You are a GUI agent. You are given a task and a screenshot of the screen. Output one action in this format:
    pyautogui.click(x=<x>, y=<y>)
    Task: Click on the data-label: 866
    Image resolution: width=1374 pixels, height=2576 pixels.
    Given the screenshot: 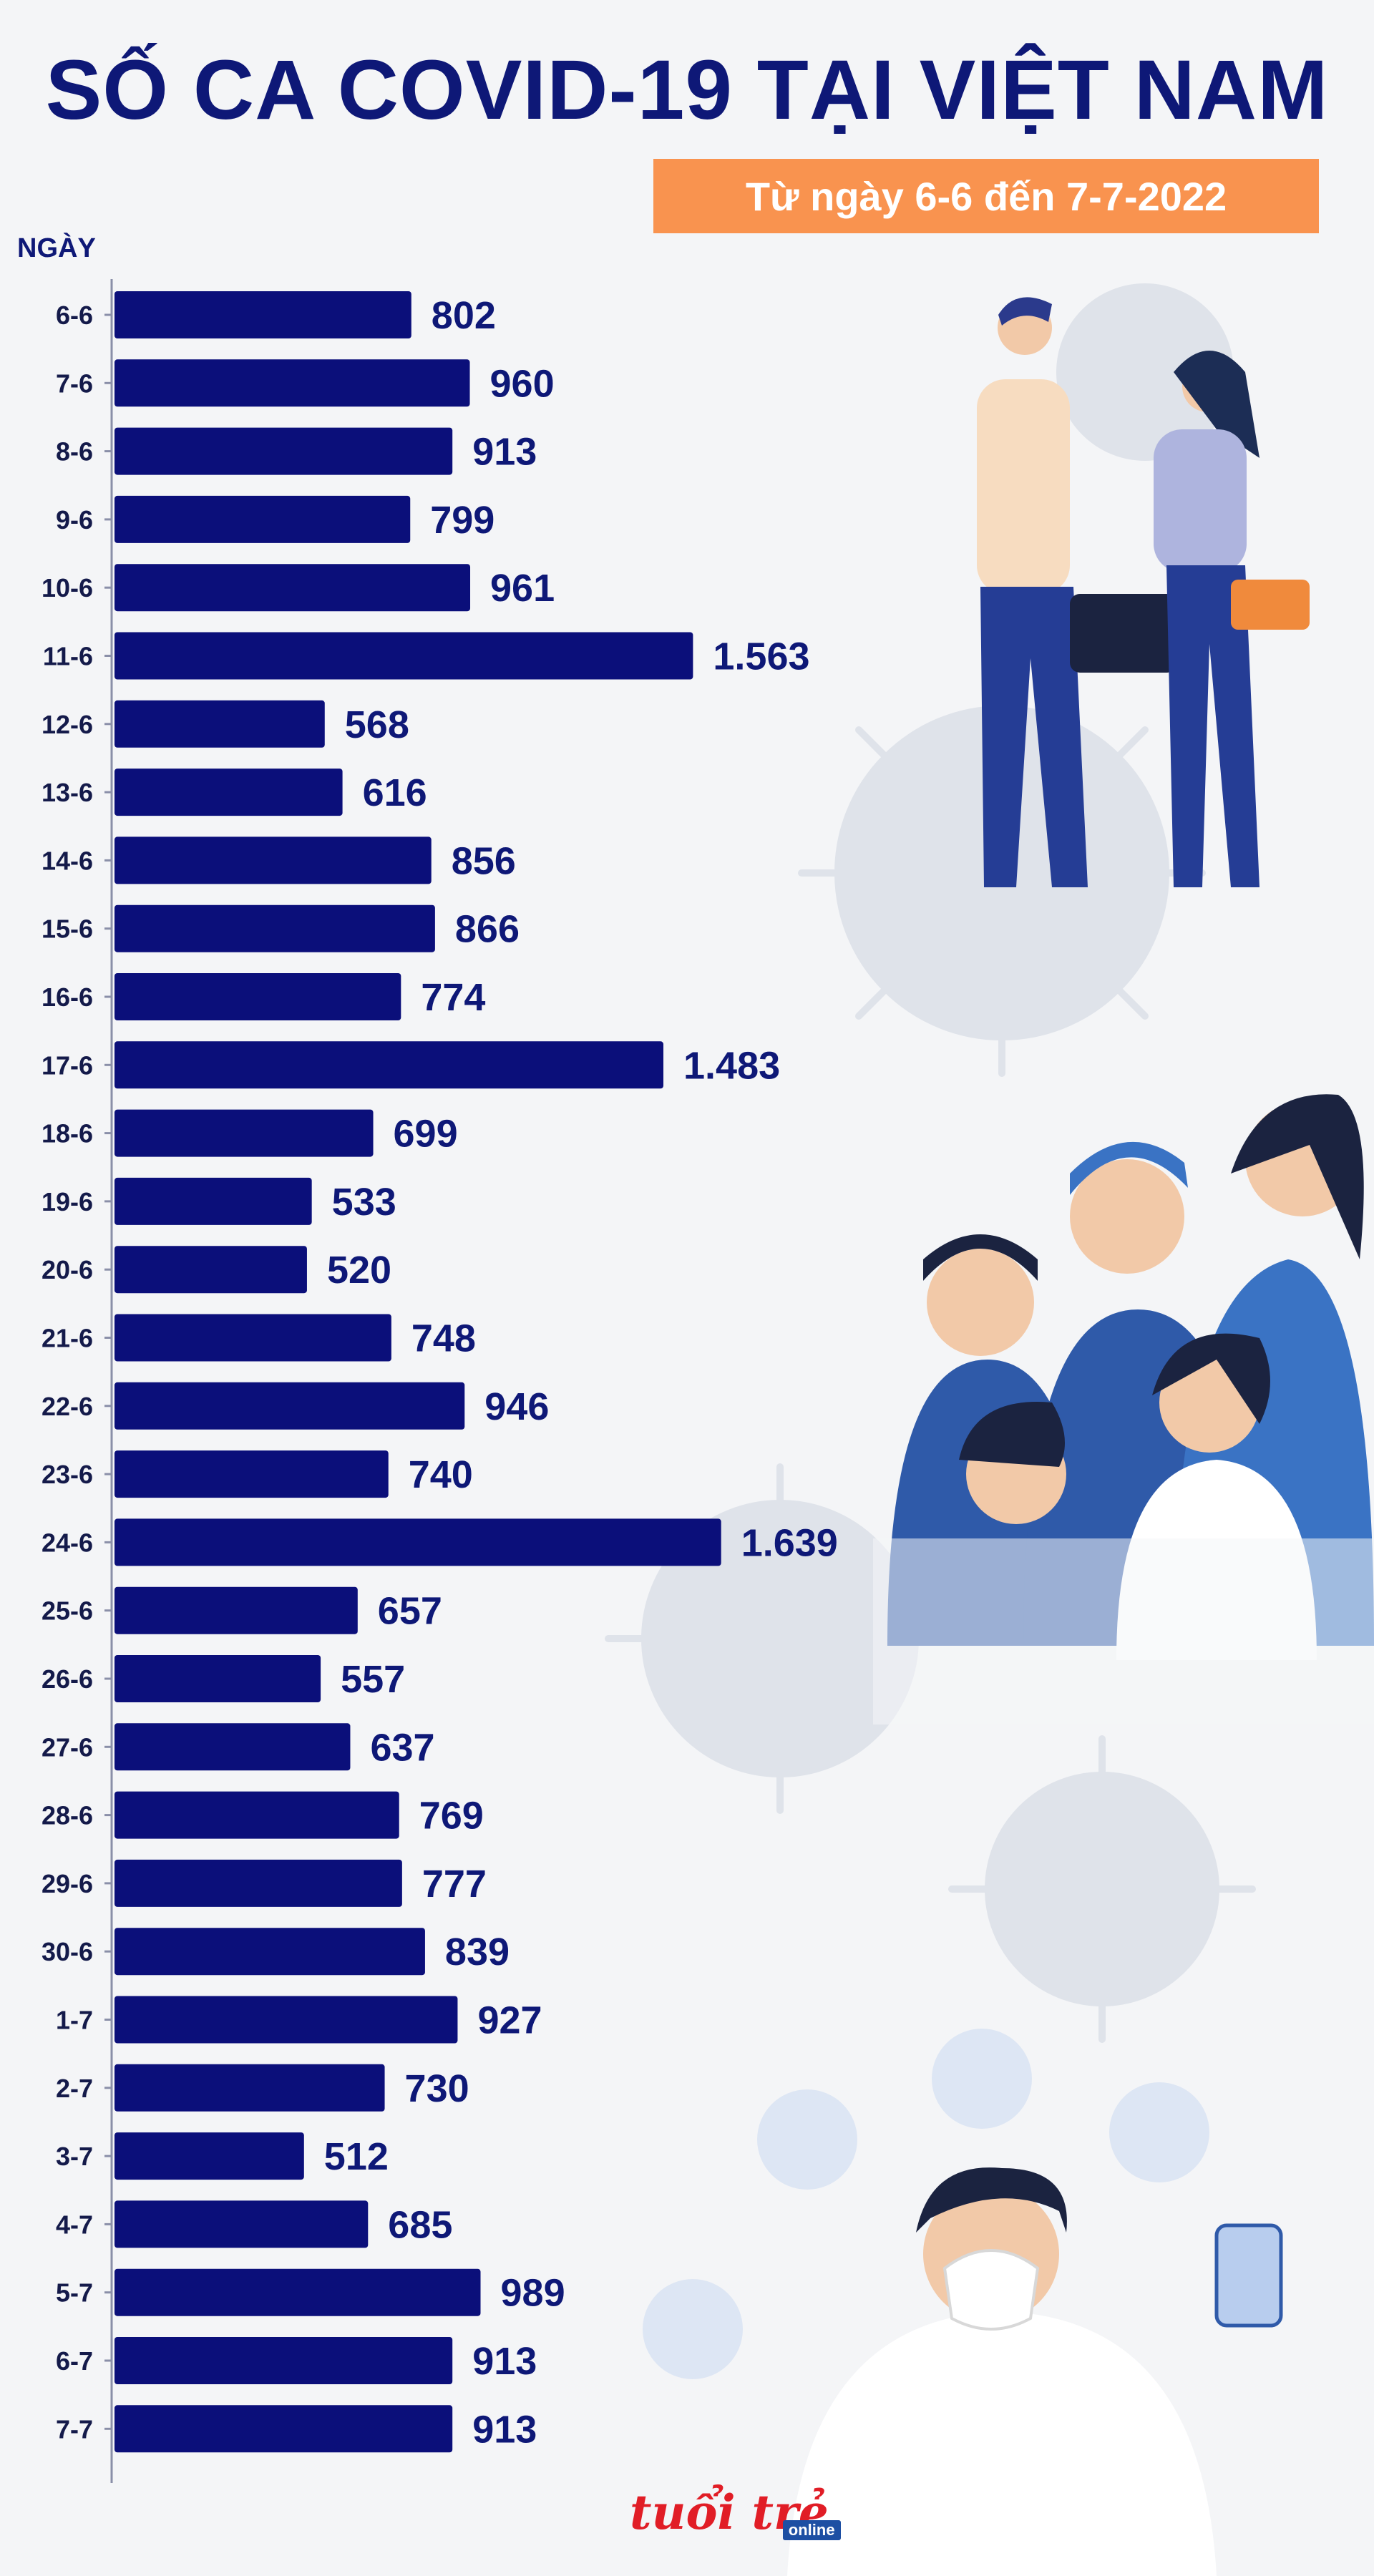 What is the action you would take?
    pyautogui.click(x=487, y=929)
    